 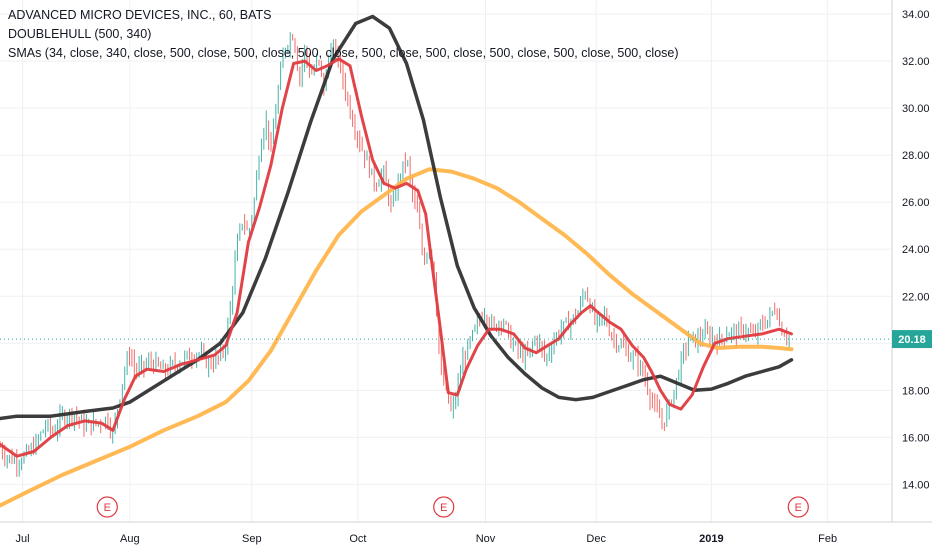 I want to click on y-tick-label: 16.00, so click(x=916, y=438).